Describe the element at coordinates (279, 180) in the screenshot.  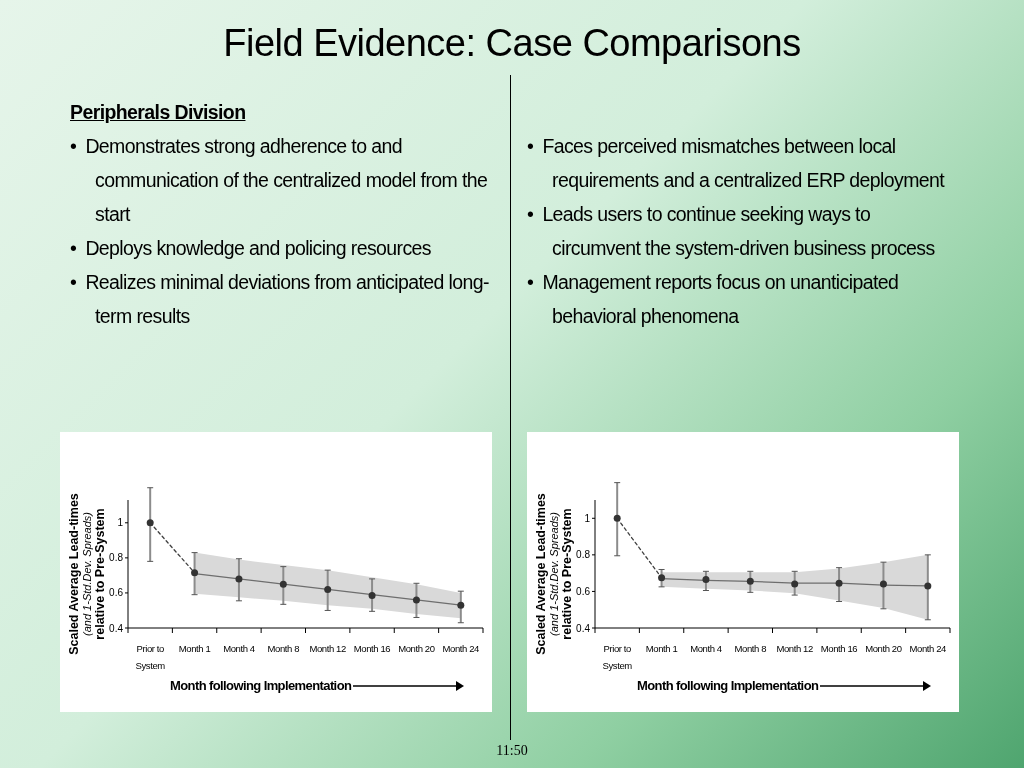
I see `text: • Demonstrates strong adherence to and communication of the centralized model from the start` at that location.